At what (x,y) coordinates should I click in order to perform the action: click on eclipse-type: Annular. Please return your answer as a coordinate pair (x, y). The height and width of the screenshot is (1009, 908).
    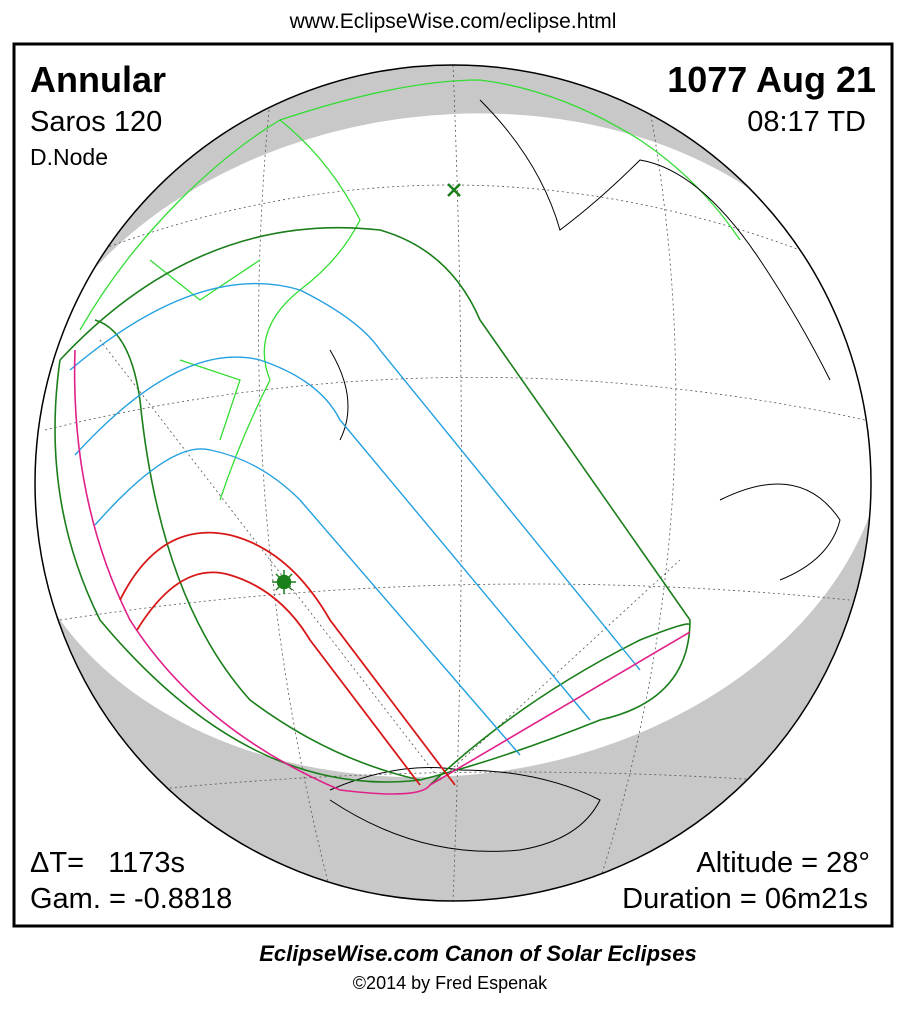
    Looking at the image, I should click on (98, 79).